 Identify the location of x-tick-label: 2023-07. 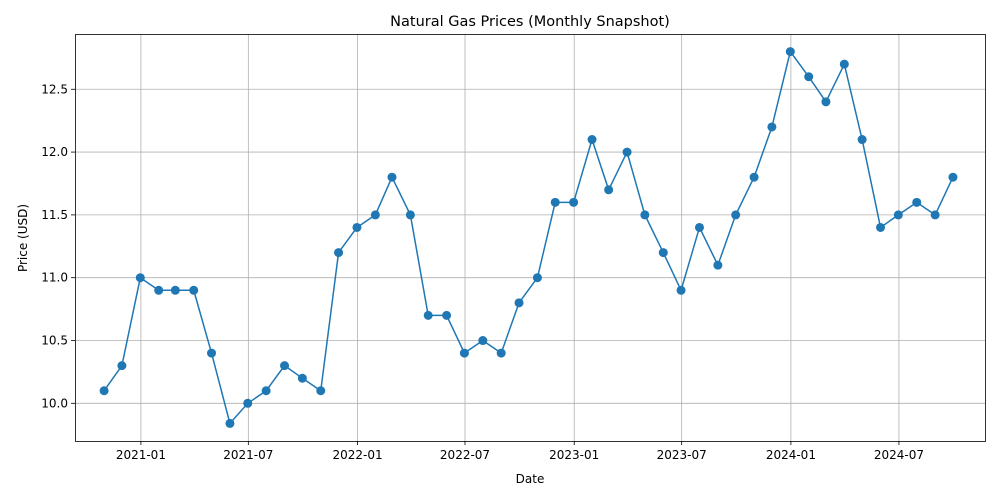
(682, 455).